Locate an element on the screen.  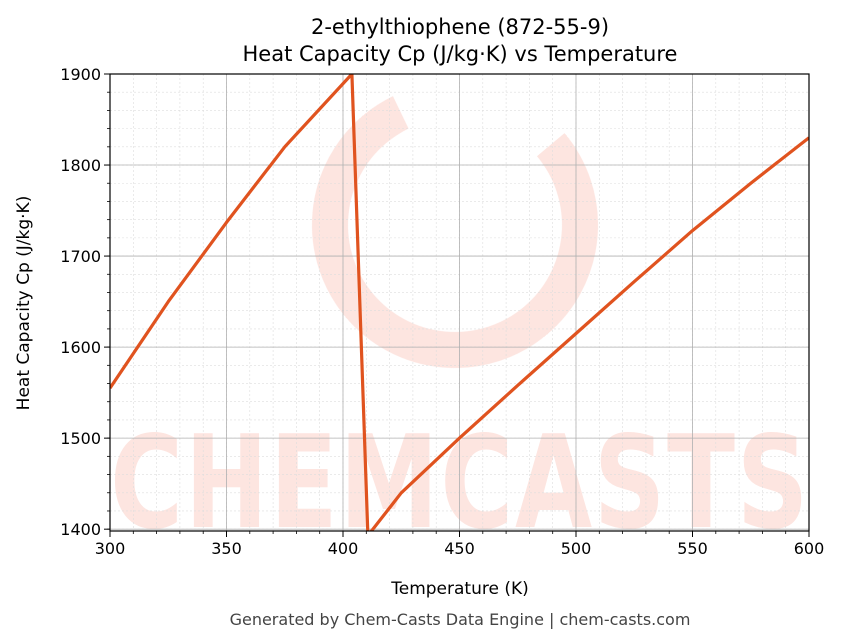
y-tick-label: 1500 is located at coordinates (80, 438).